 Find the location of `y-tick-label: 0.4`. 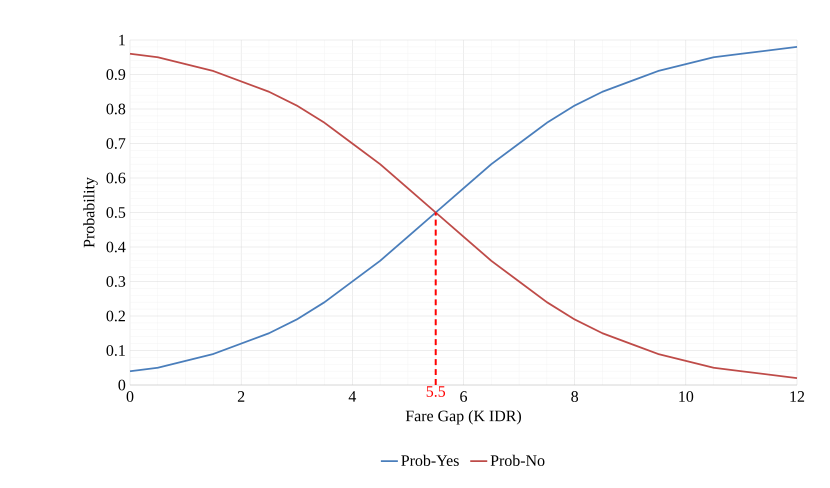

y-tick-label: 0.4 is located at coordinates (116, 247).